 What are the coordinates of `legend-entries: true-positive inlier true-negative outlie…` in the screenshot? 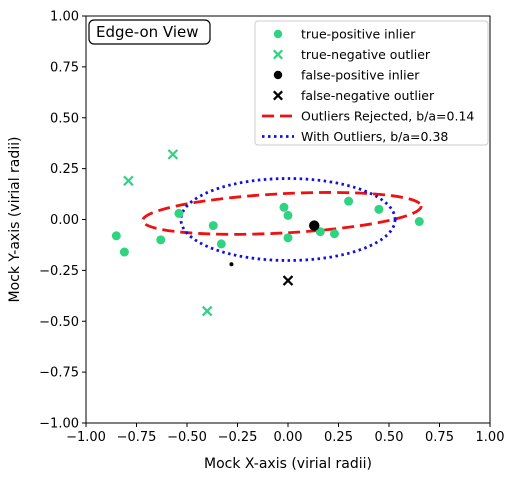 It's located at (368, 85).